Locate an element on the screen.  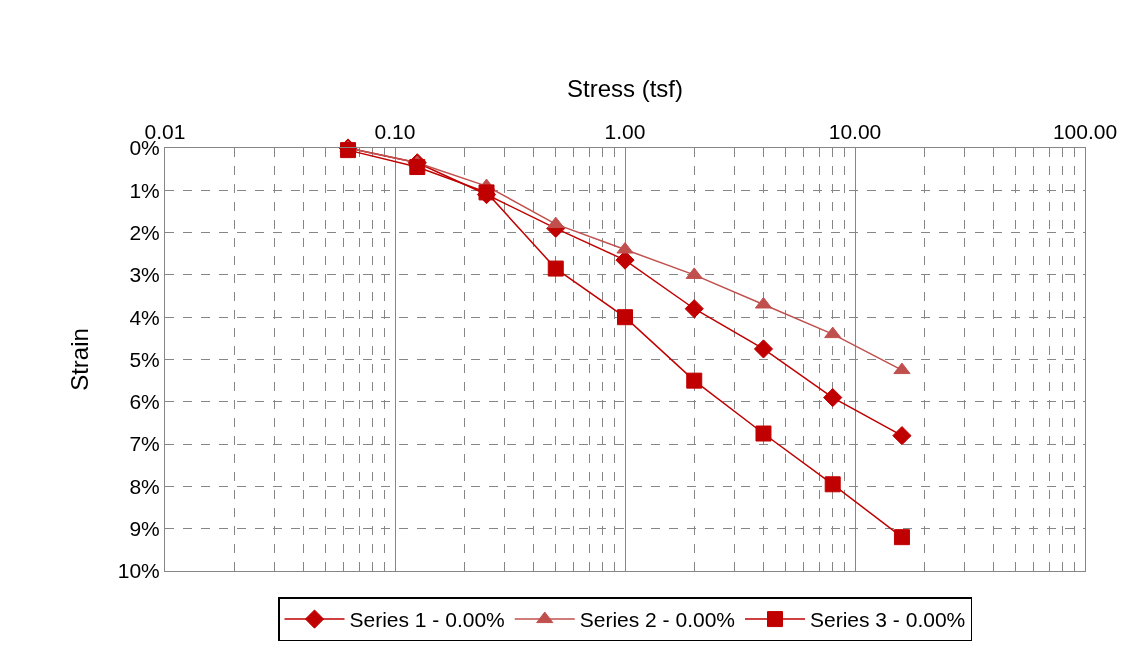
y-tick-label: 2% is located at coordinates (144, 232).